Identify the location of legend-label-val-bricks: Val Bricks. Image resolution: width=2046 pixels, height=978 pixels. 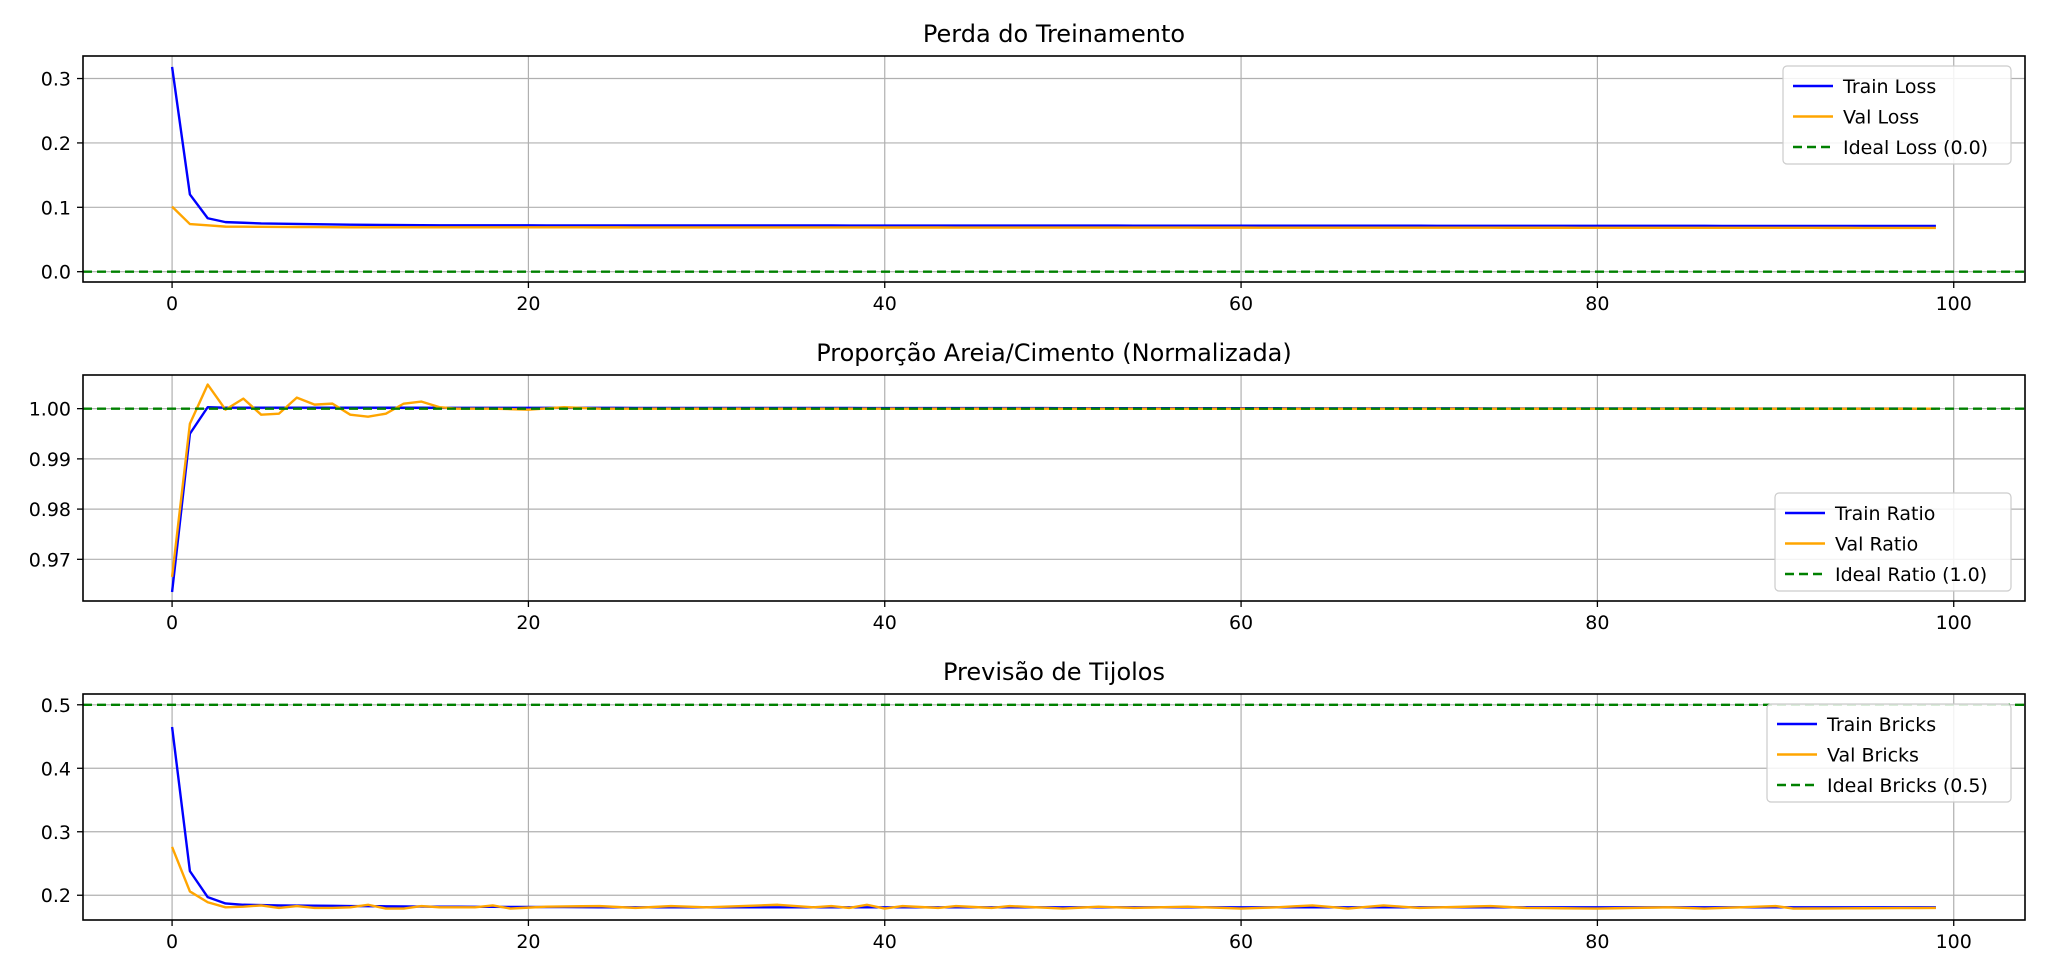
(1873, 756).